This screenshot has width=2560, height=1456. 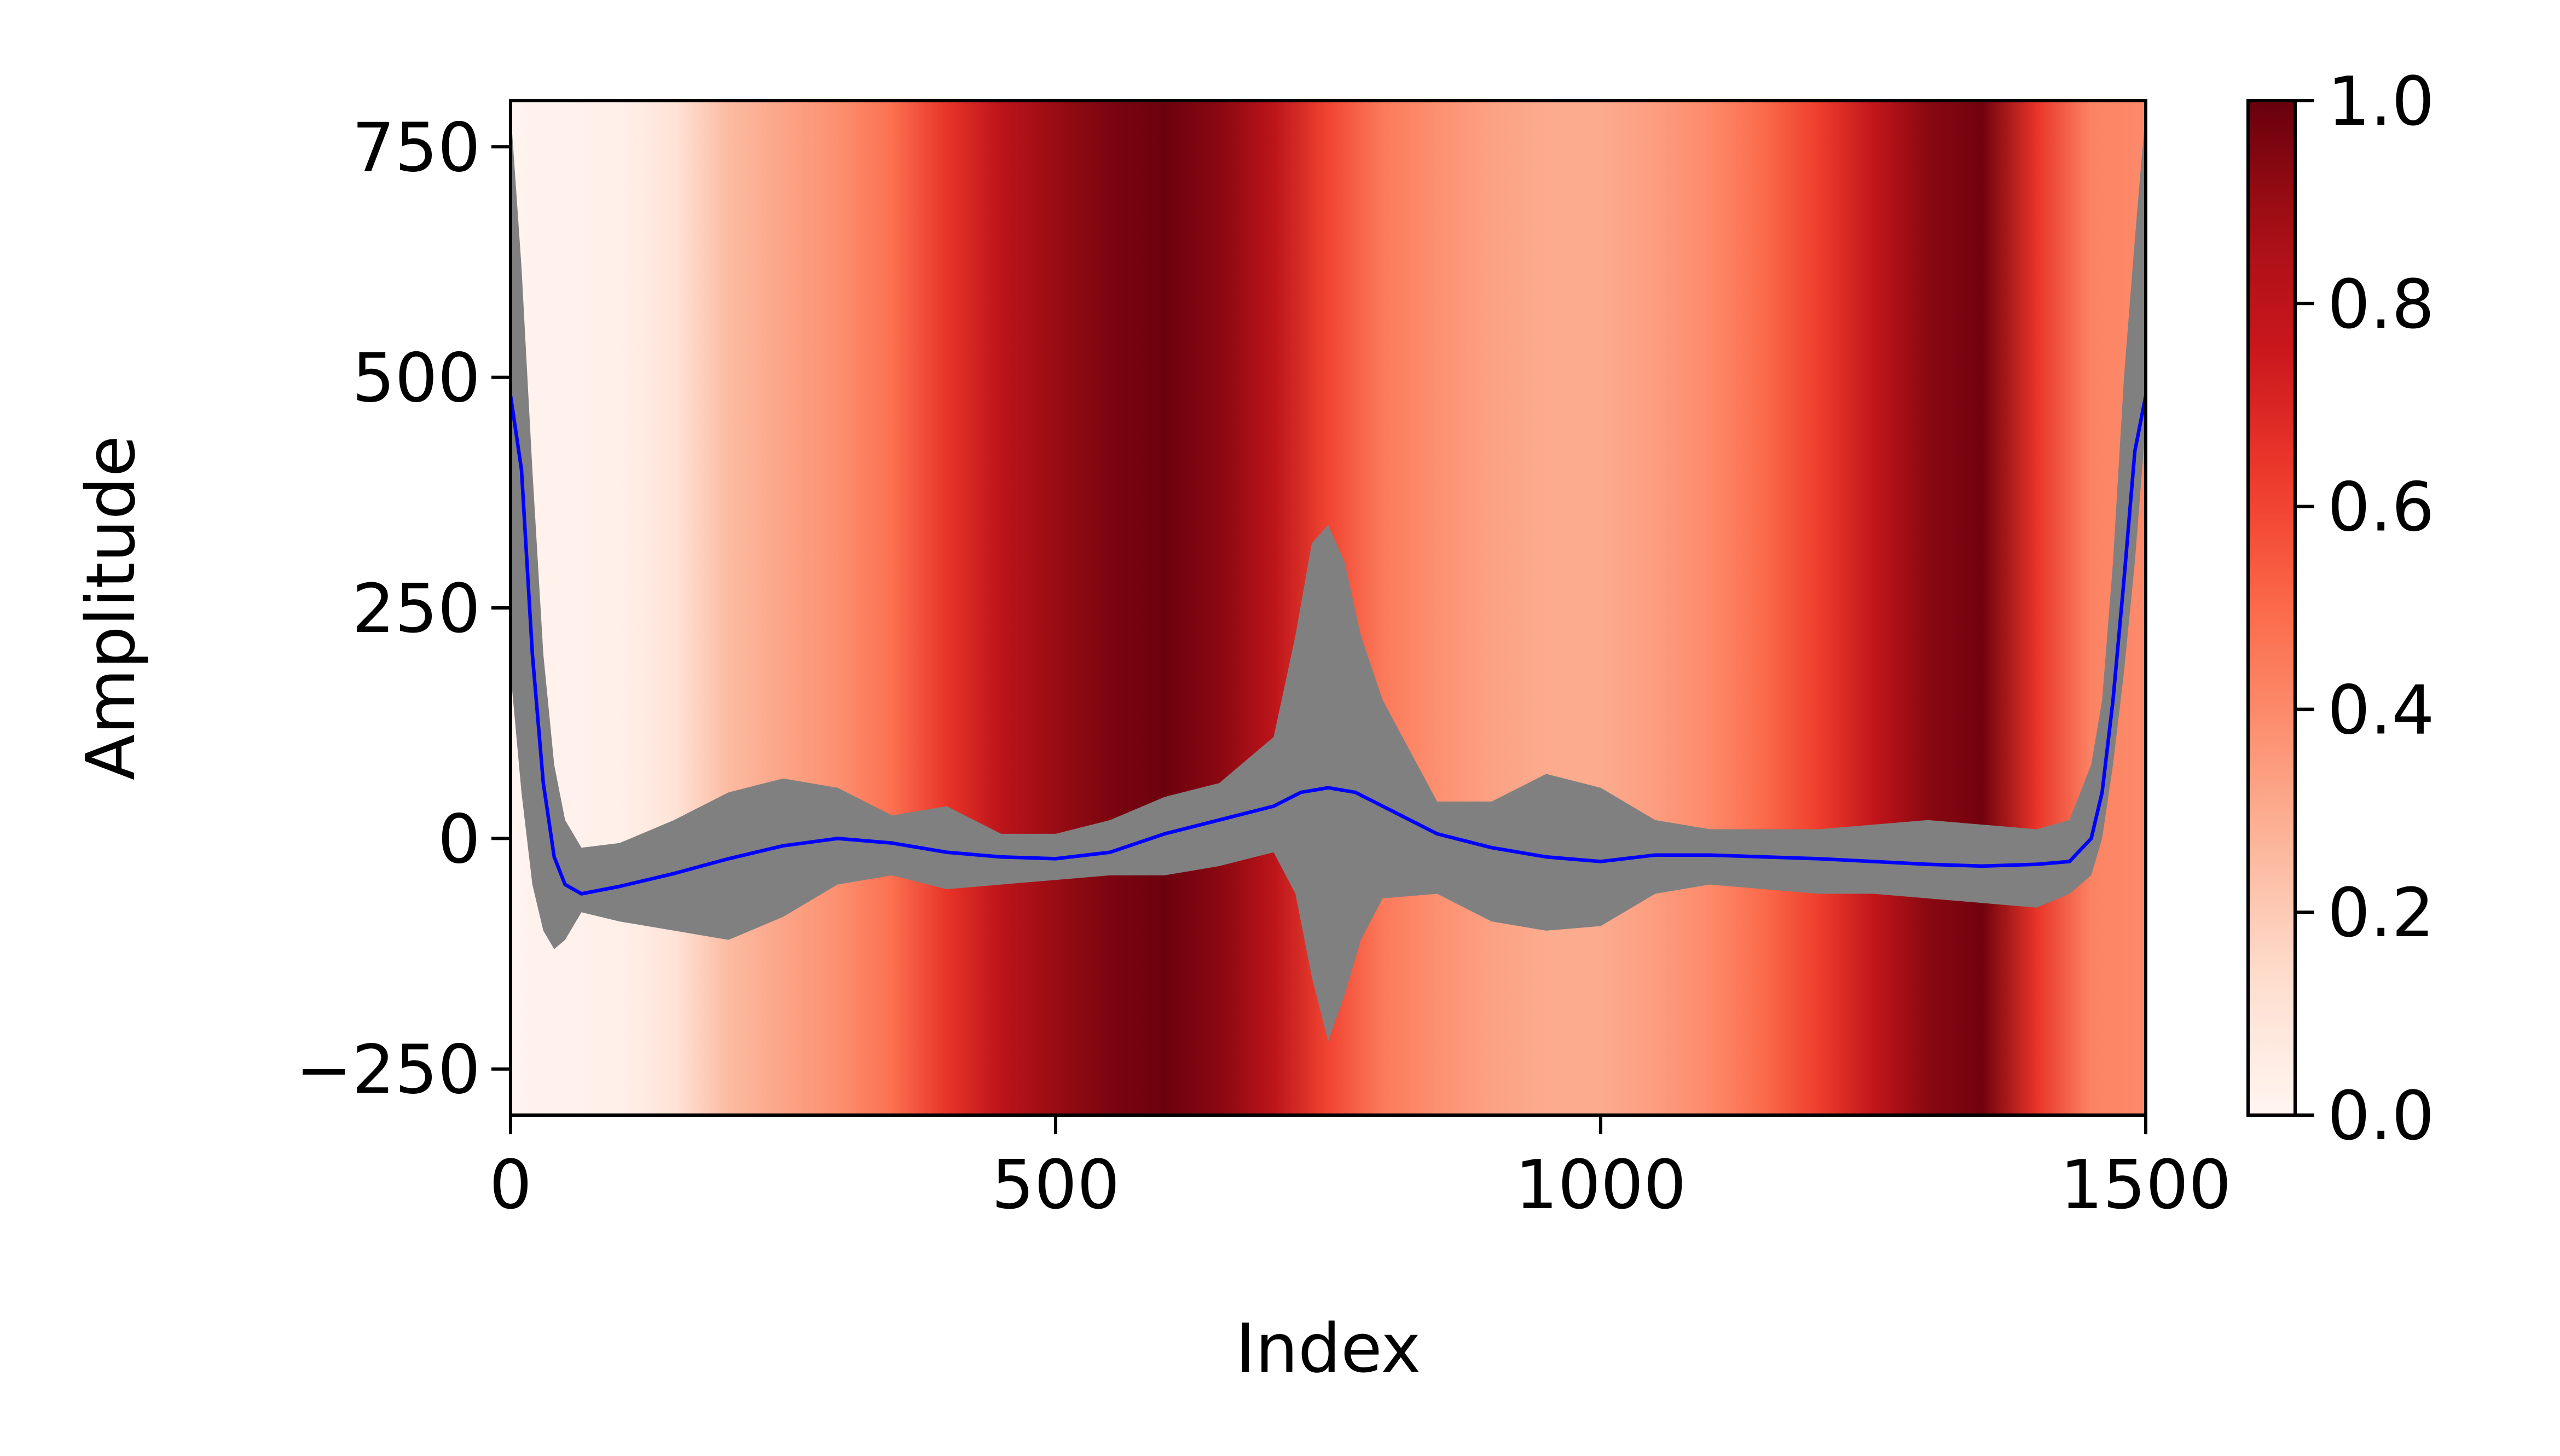 I want to click on y-axis: −250 0 250 500 750, so click(x=404, y=609).